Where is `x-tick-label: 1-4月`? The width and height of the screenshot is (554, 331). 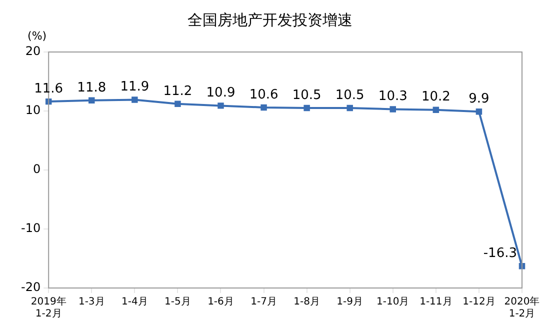
x-tick-label: 1-4月 is located at coordinates (135, 302).